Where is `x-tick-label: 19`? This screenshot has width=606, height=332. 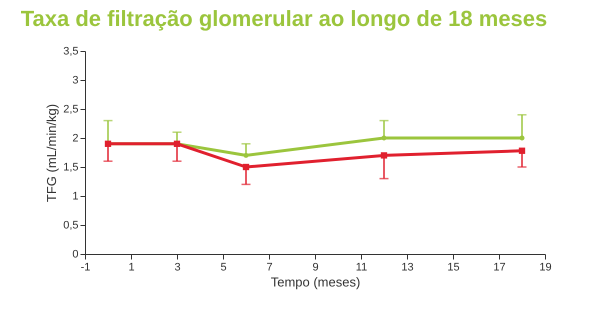 x-tick-label: 19 is located at coordinates (545, 268).